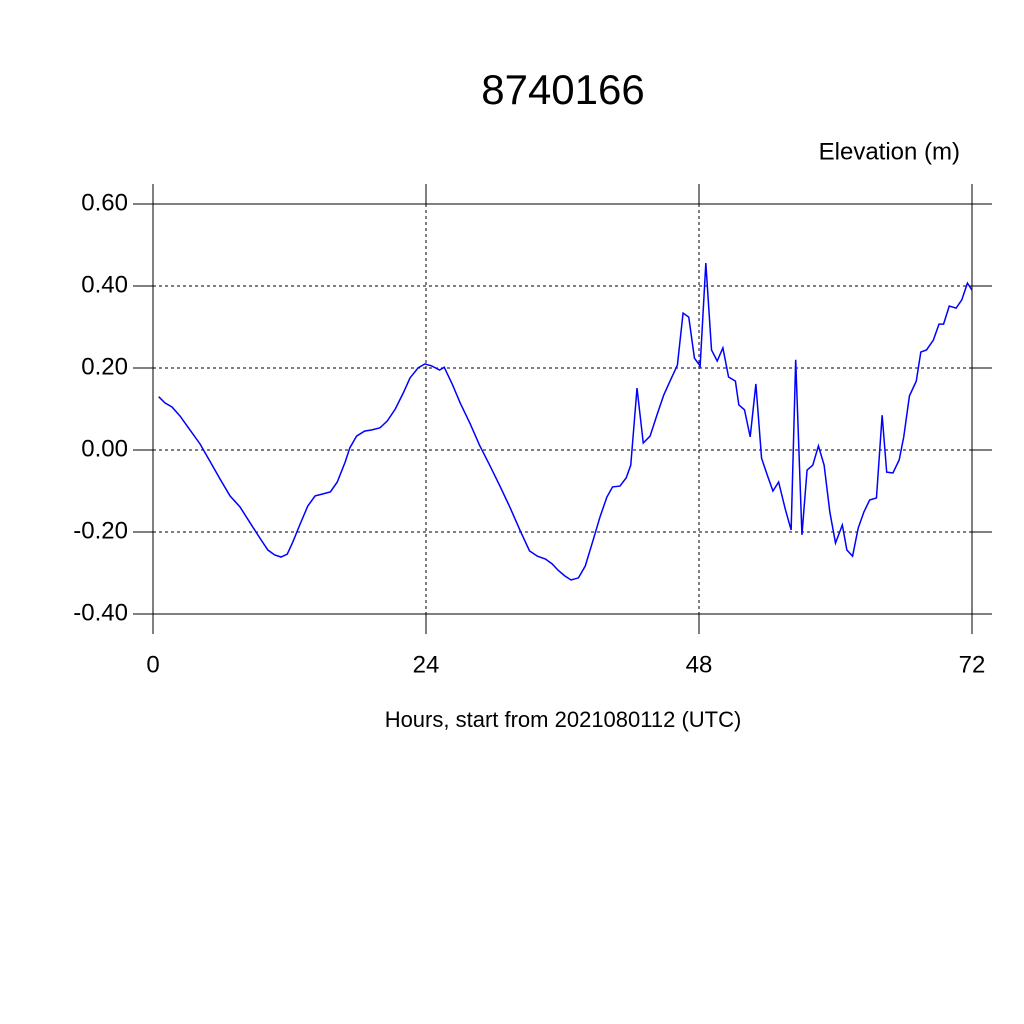 The image size is (1024, 1024). Describe the element at coordinates (104, 366) in the screenshot. I see `y-tick-label: 0.20` at that location.